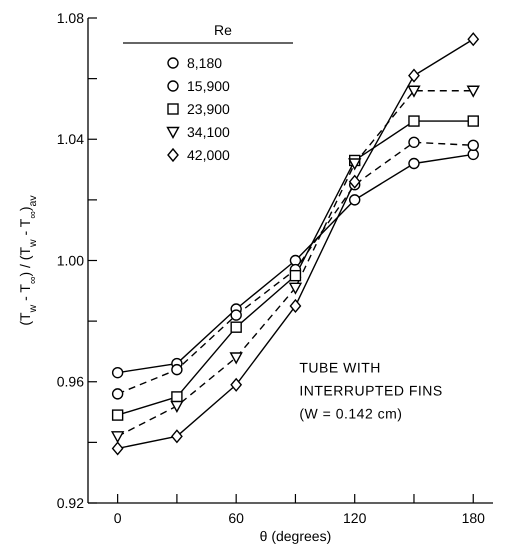  Describe the element at coordinates (371, 391) in the screenshot. I see `annotation: TUBE WITH INTERRUPTED FINS (W = 0.142 cm)` at that location.